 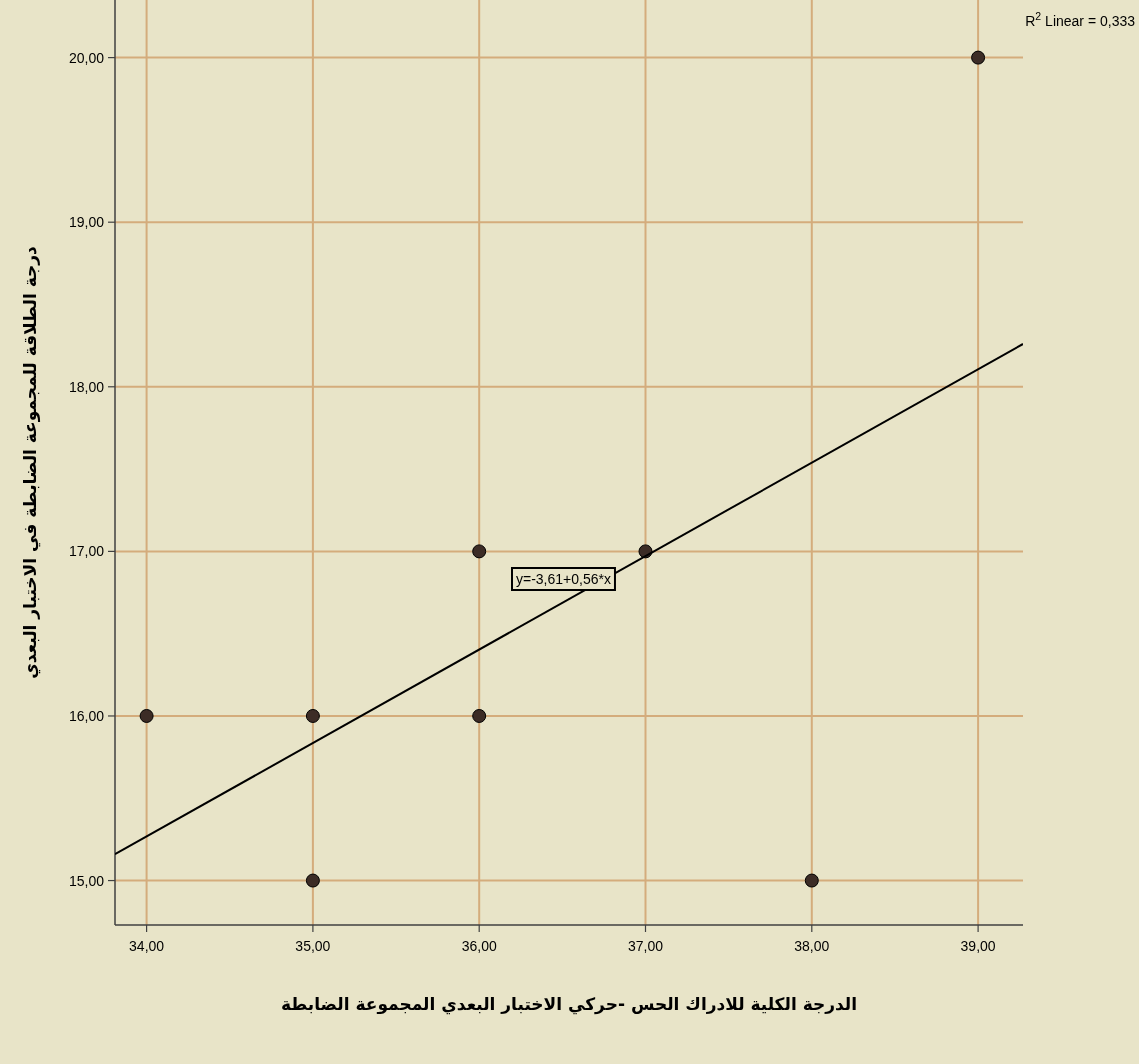 I want to click on annotation: y=-3,61+0,56*x, so click(x=563, y=579).